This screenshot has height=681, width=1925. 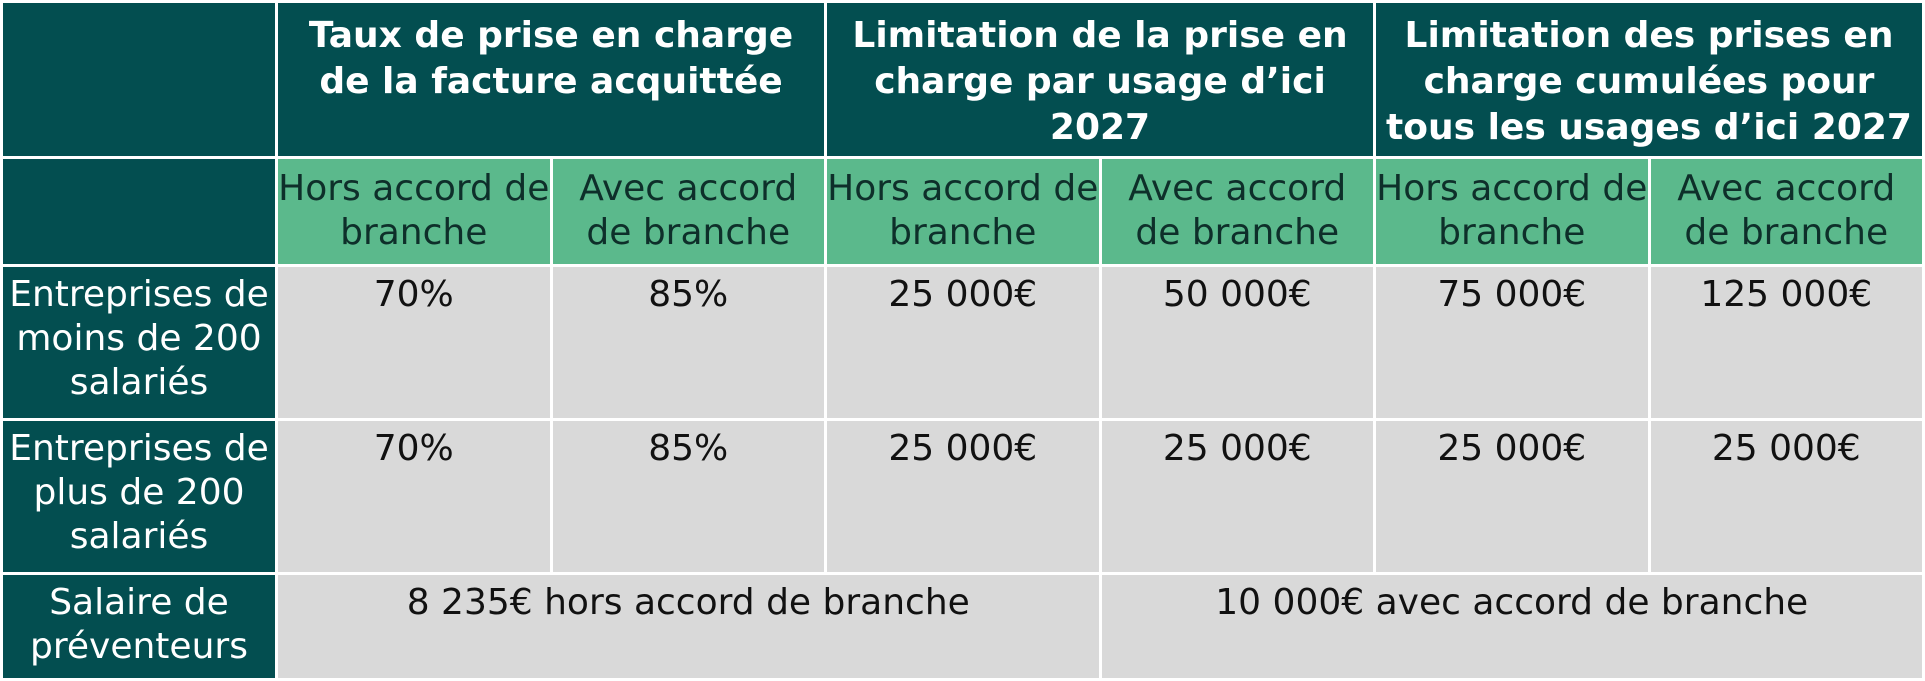 I want to click on row-label-plus-200: Entreprises de plus de 200 salariés, so click(x=139, y=496).